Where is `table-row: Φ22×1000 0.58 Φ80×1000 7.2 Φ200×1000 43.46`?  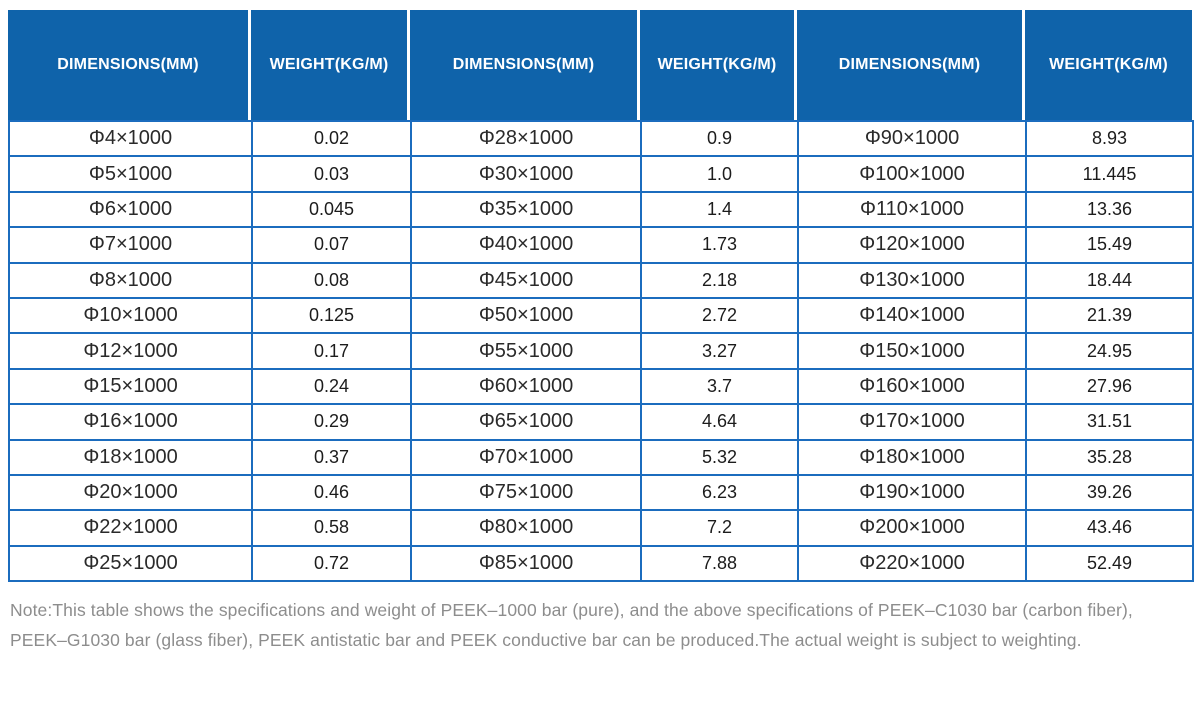 table-row: Φ22×1000 0.58 Φ80×1000 7.2 Φ200×1000 43.46 is located at coordinates (601, 528).